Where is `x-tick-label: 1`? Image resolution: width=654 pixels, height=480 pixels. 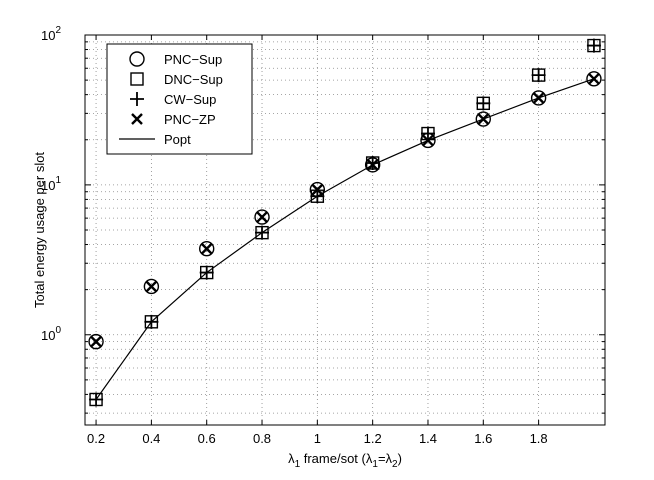
x-tick-label: 1 is located at coordinates (317, 438).